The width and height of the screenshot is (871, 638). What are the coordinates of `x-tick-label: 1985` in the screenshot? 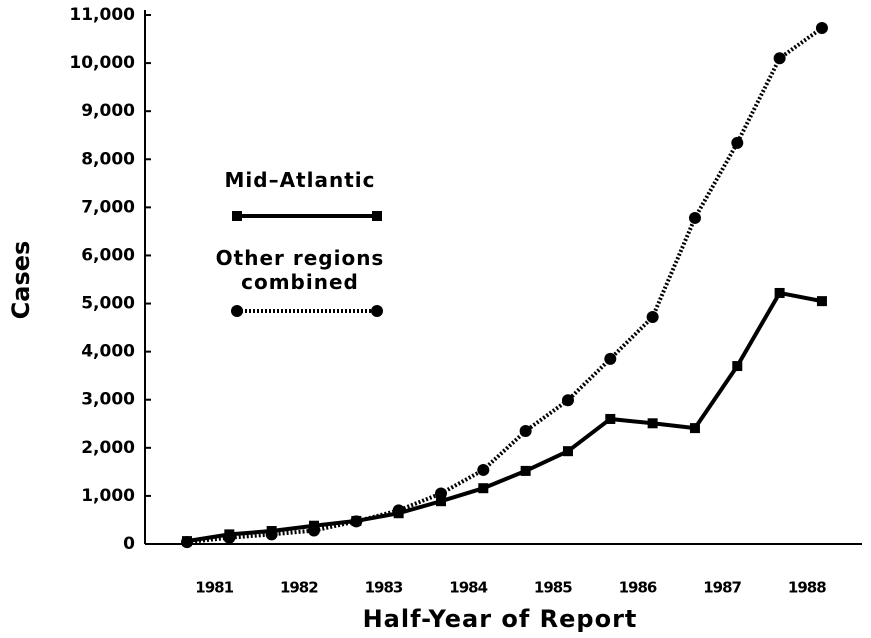 It's located at (553, 588).